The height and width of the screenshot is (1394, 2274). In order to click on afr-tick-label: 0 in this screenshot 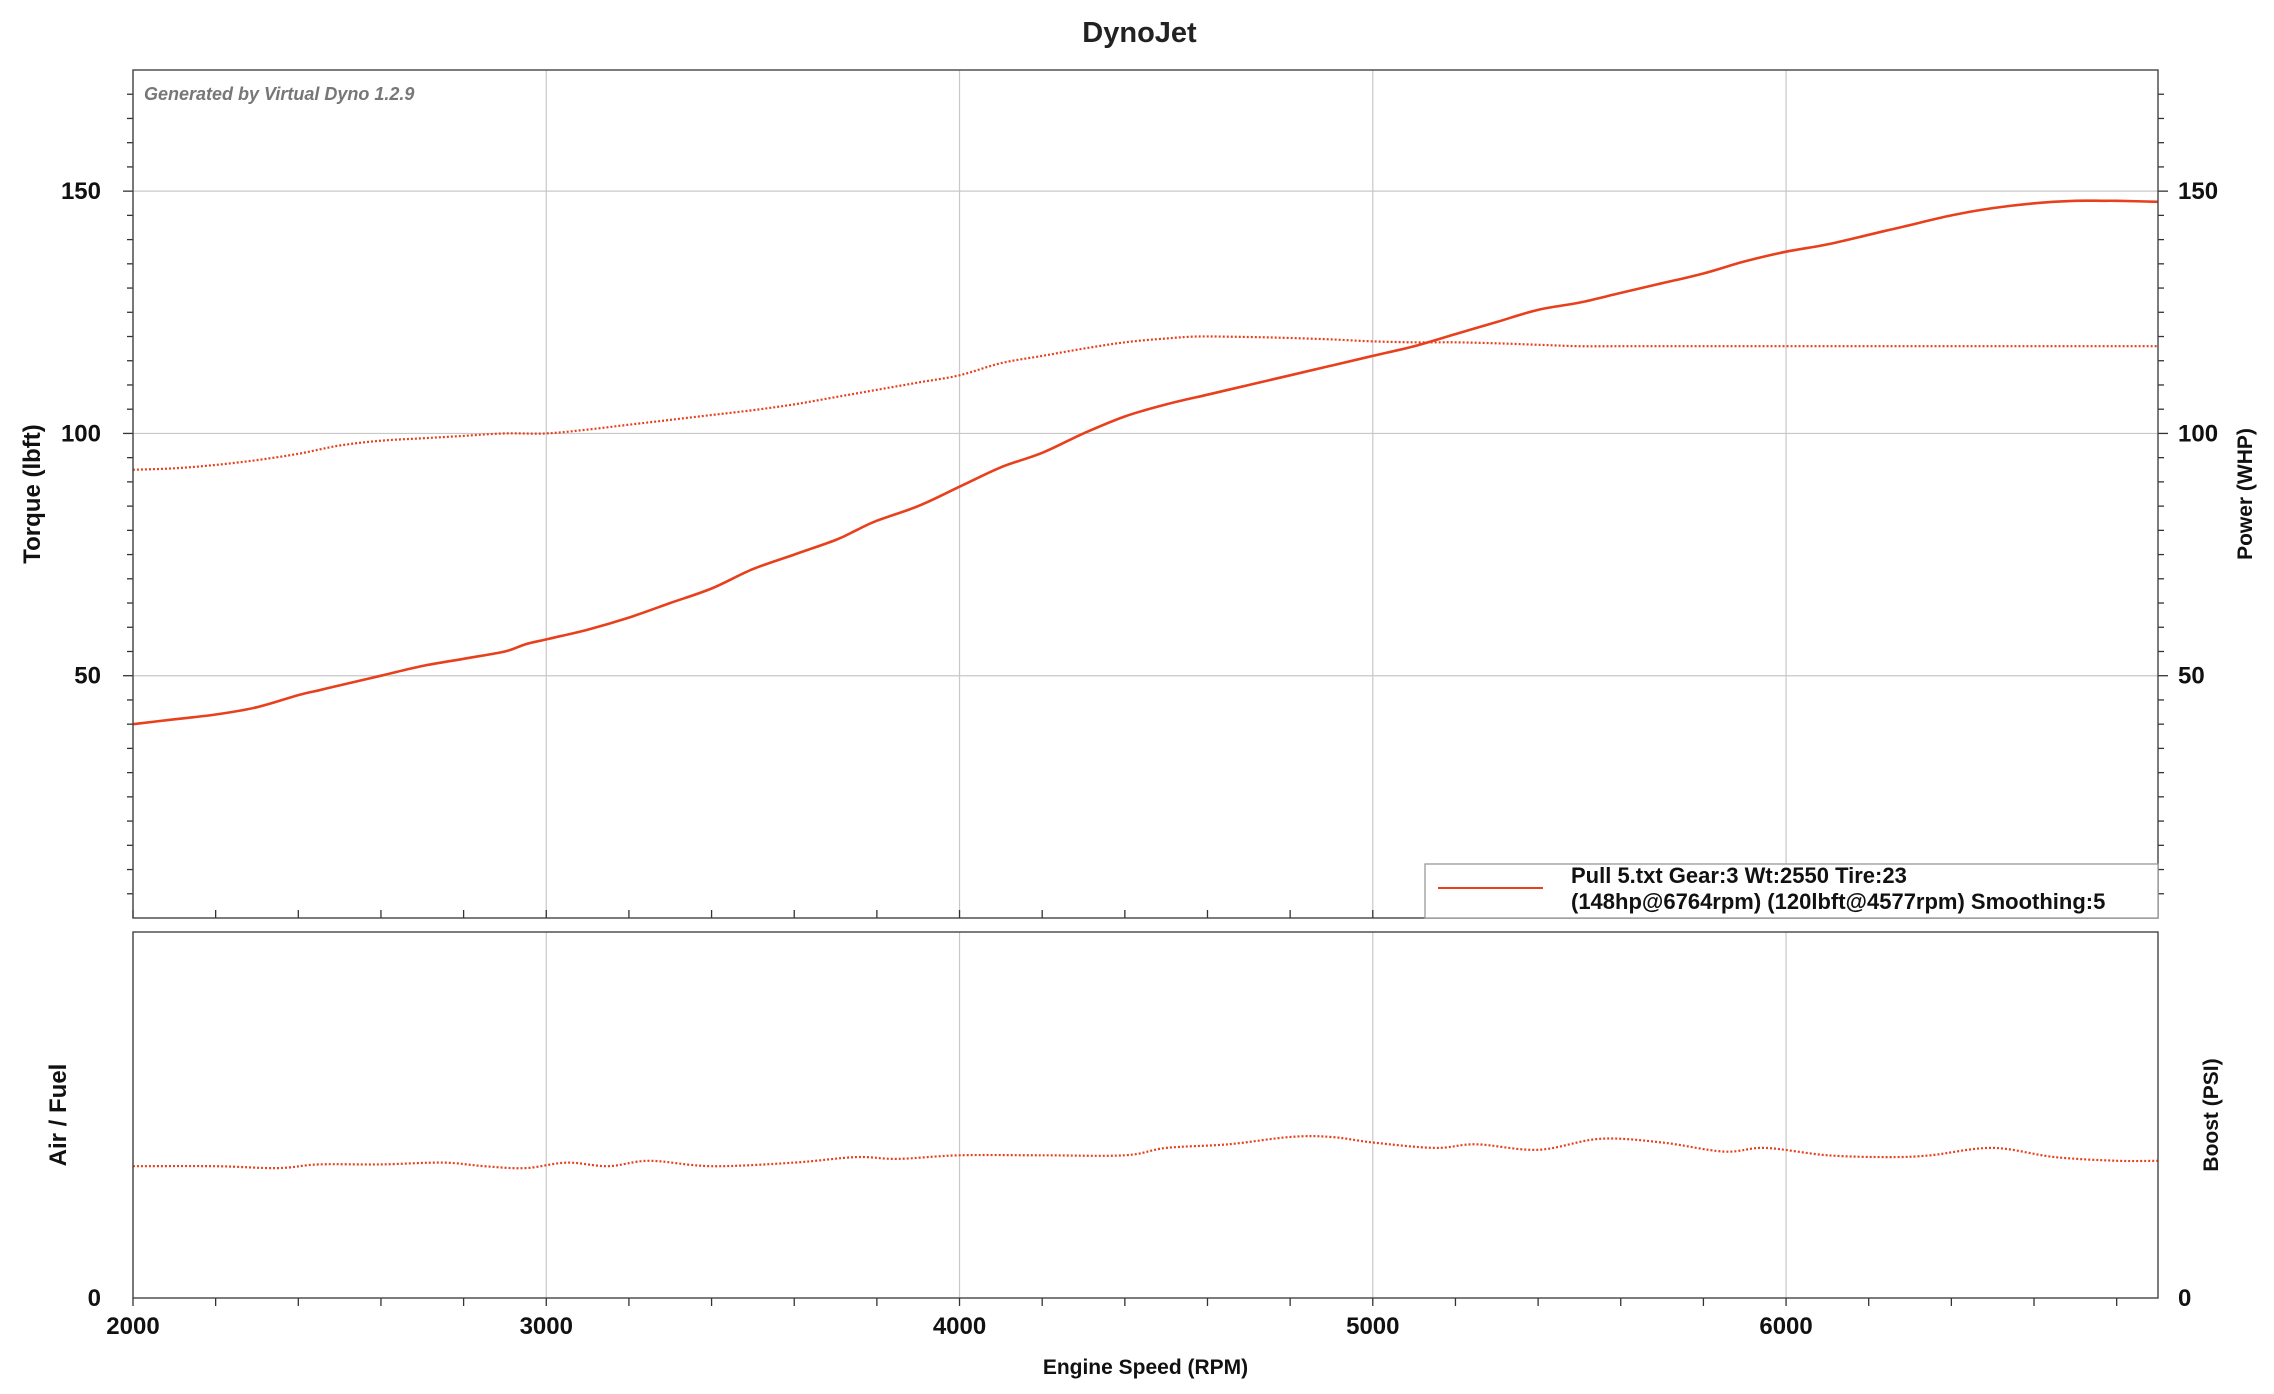, I will do `click(94, 1298)`.